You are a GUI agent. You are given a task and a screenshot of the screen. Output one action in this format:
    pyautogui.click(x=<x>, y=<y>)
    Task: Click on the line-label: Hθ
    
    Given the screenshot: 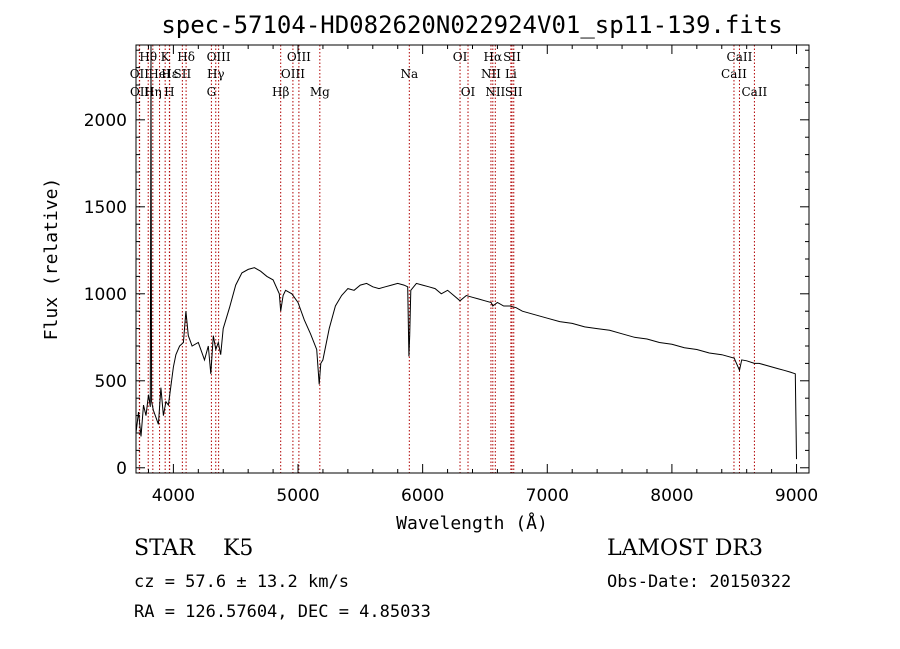 What is the action you would take?
    pyautogui.click(x=148, y=57)
    